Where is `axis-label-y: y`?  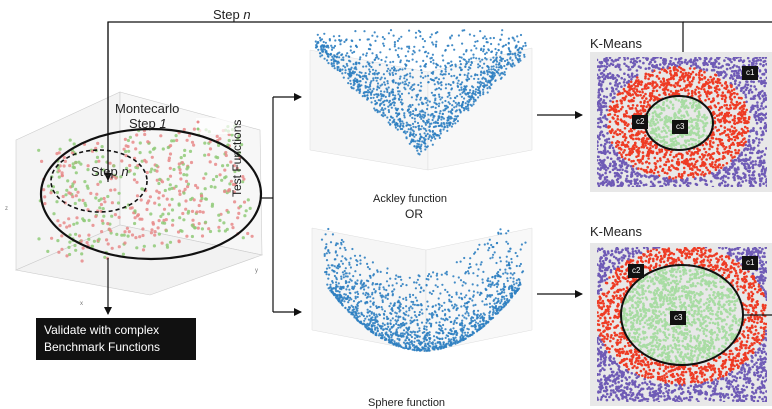 axis-label-y: y is located at coordinates (256, 271).